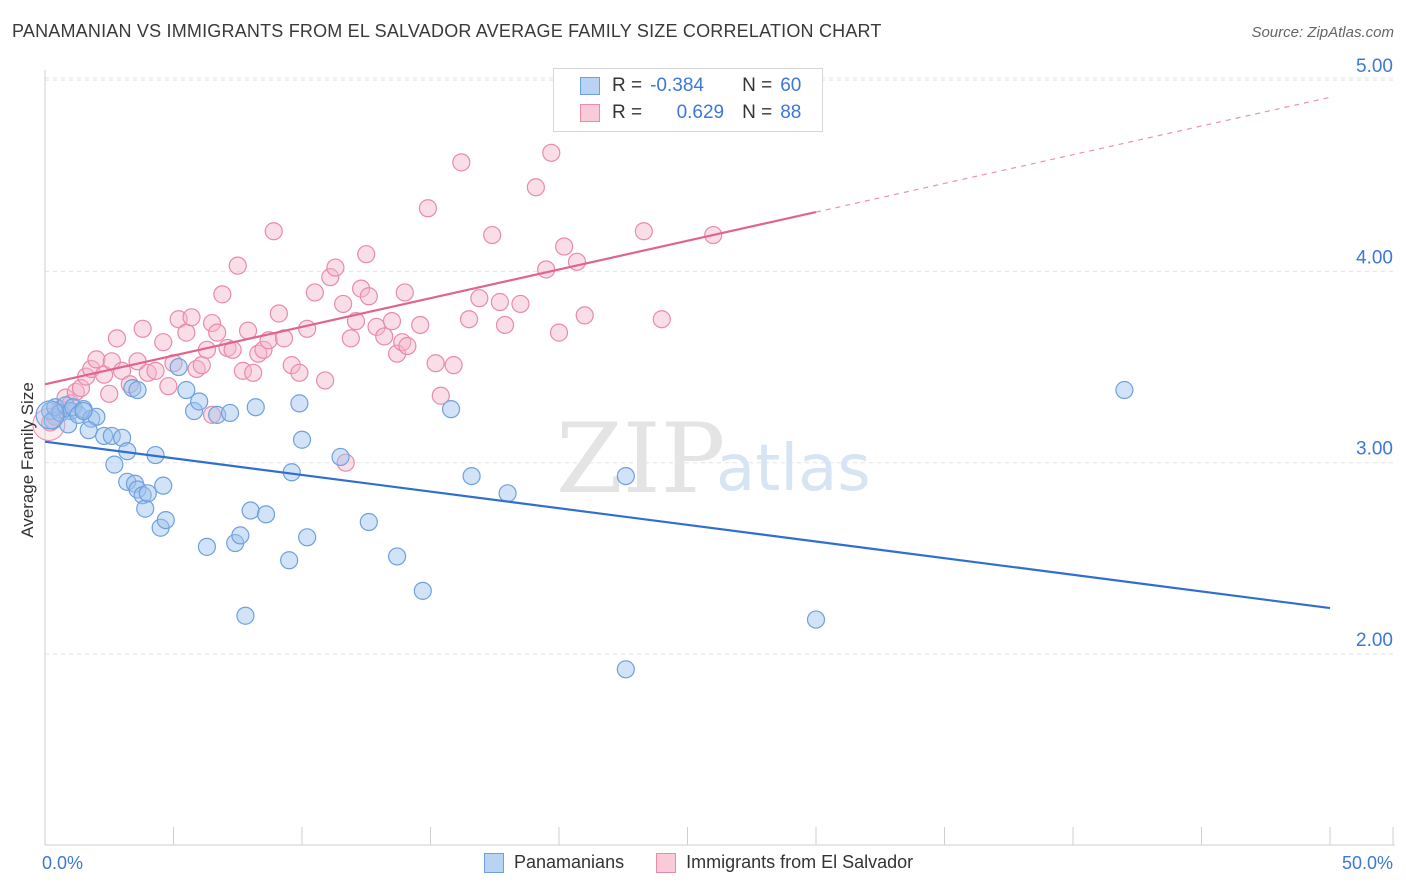  Describe the element at coordinates (757, 112) in the screenshot. I see `legend-n-label: N =` at that location.